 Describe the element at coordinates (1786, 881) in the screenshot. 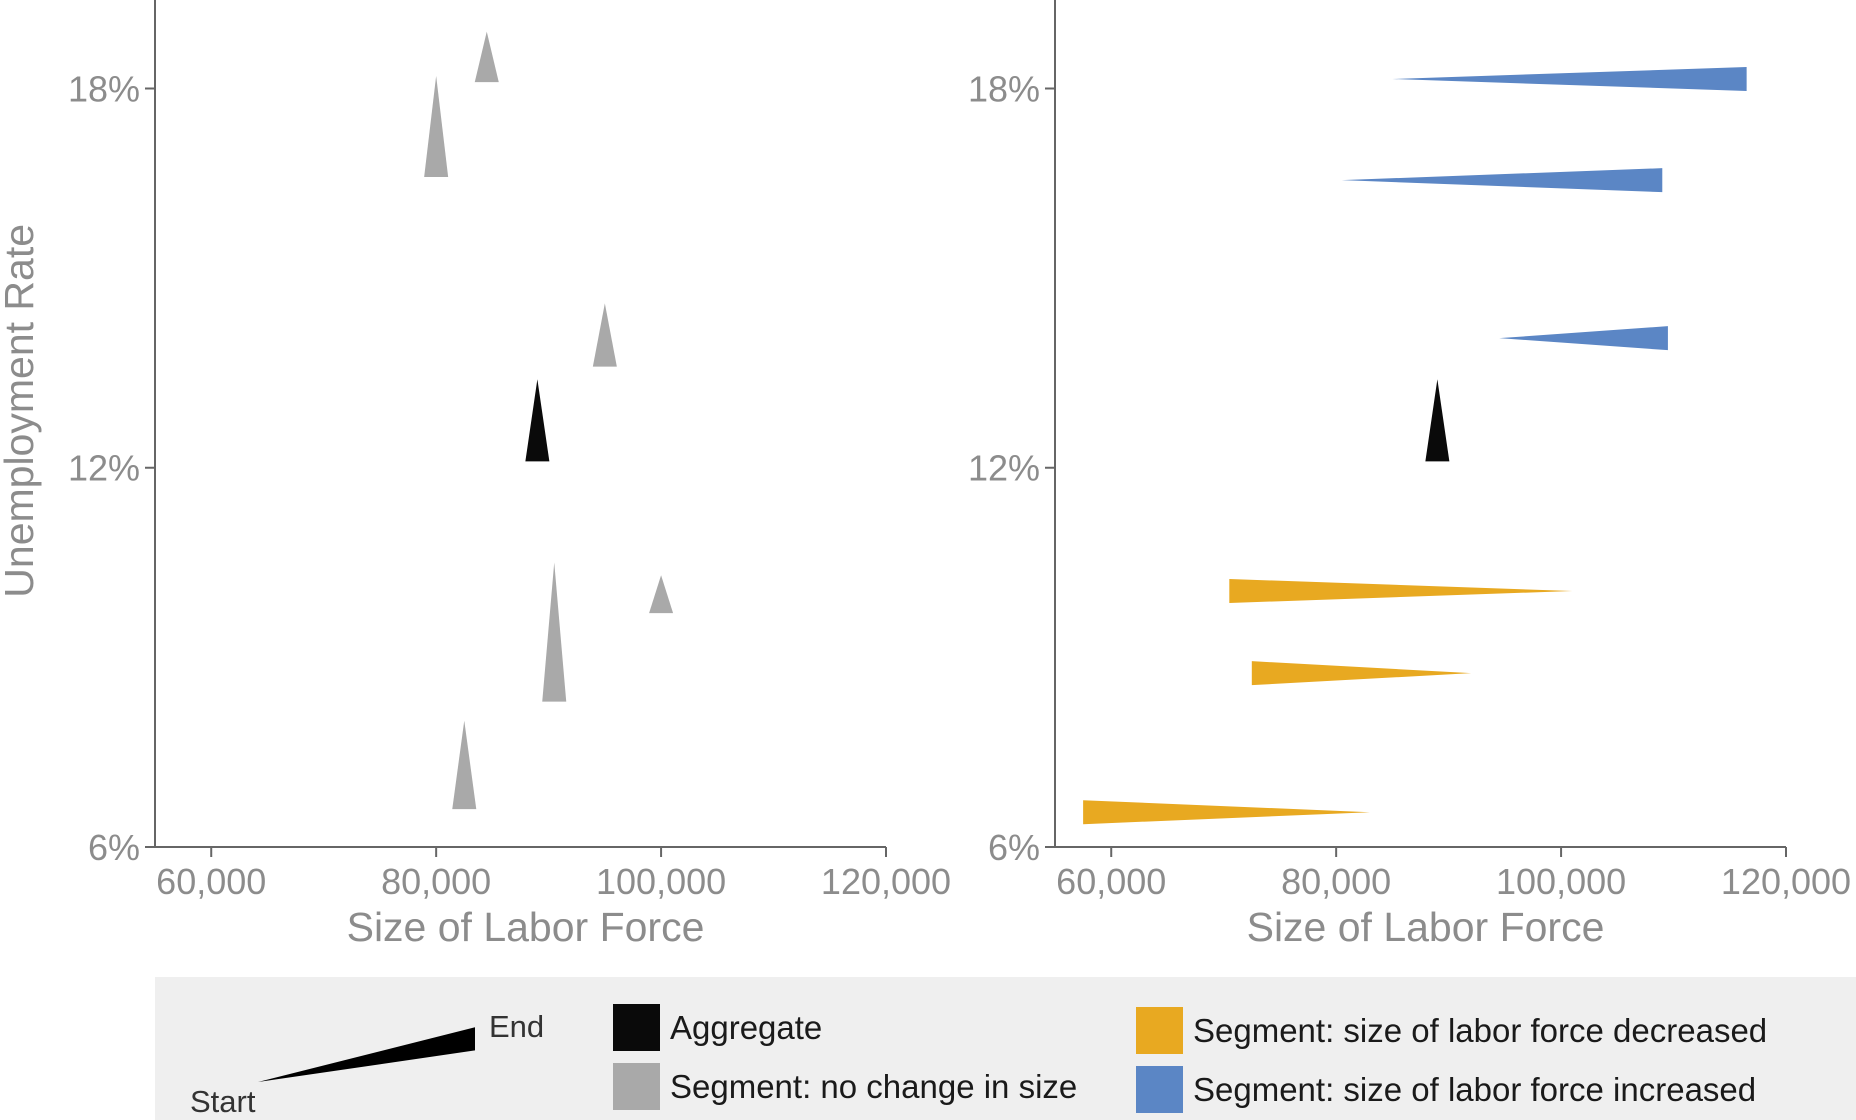

I see `right-x-tick-label: 120,000` at that location.